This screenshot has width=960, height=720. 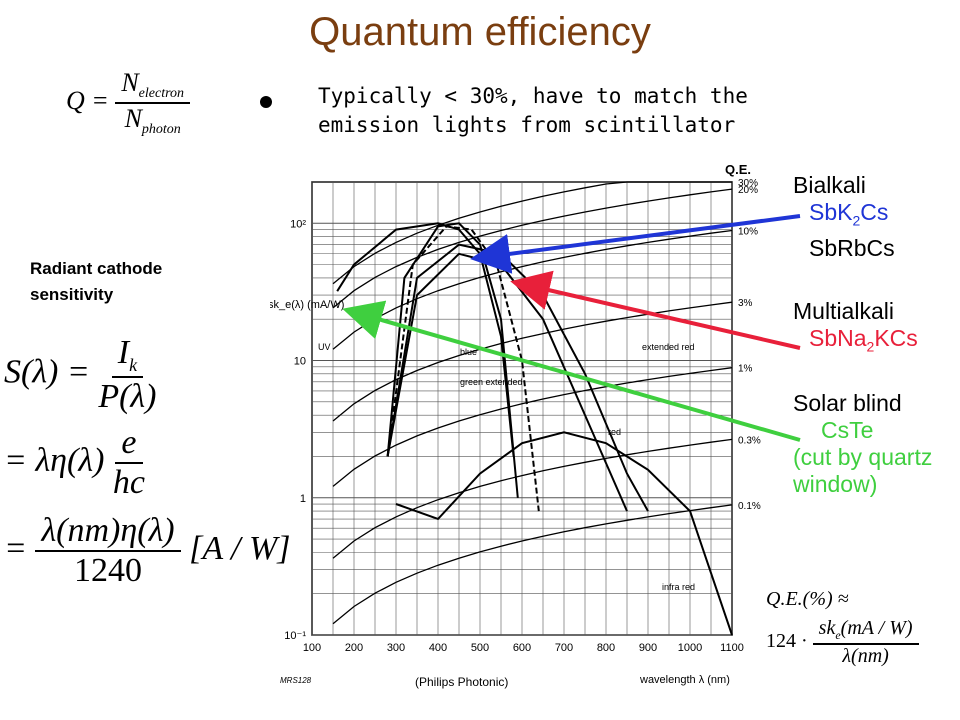 I want to click on x-tick-label: 600, so click(x=522, y=648).